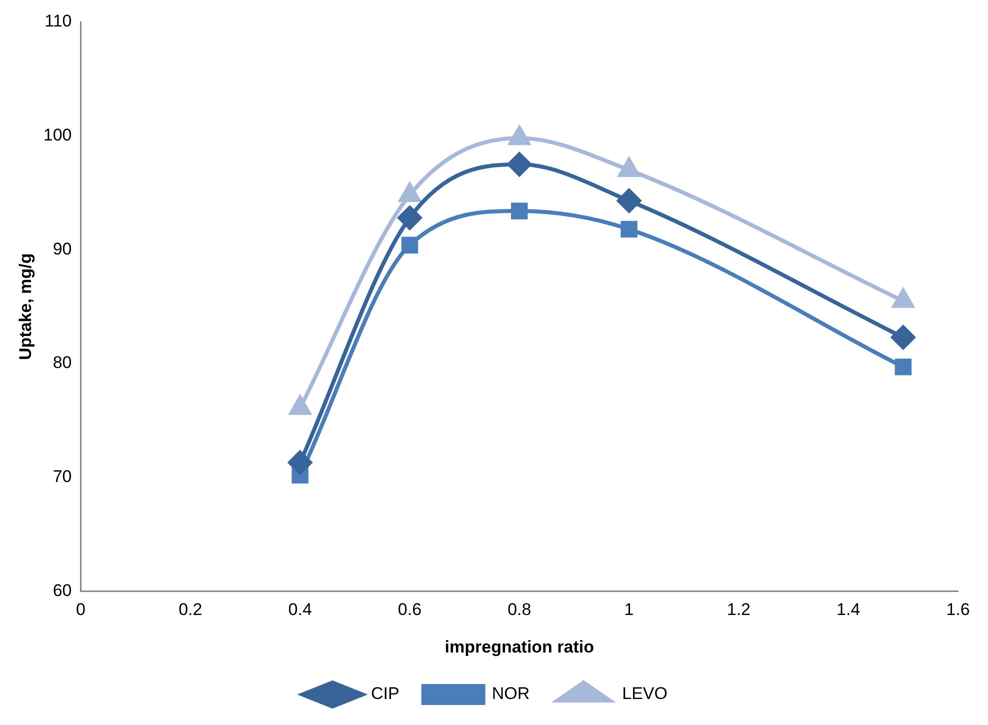  I want to click on y-tick-label: 100, so click(57, 135).